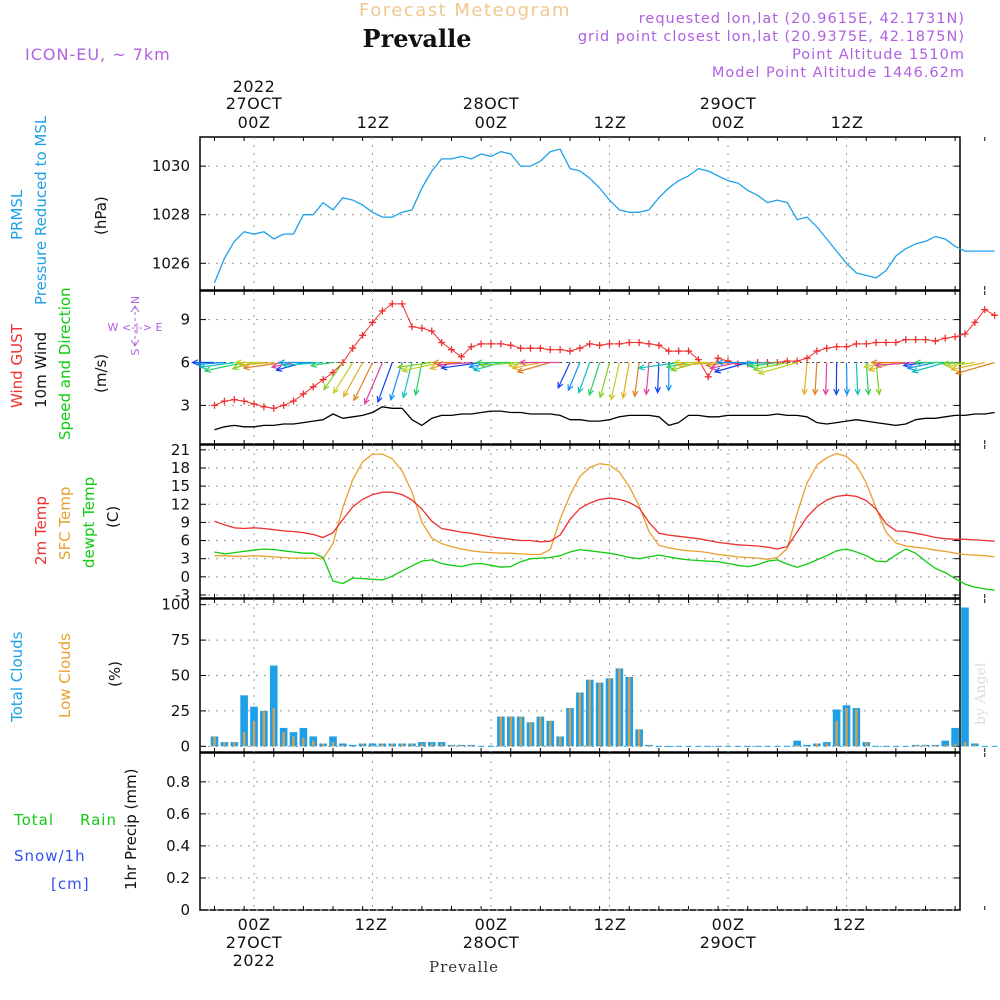 Image resolution: width=1000 pixels, height=1000 pixels. What do you see at coordinates (135, 351) in the screenshot?
I see `compass-south: S` at bounding box center [135, 351].